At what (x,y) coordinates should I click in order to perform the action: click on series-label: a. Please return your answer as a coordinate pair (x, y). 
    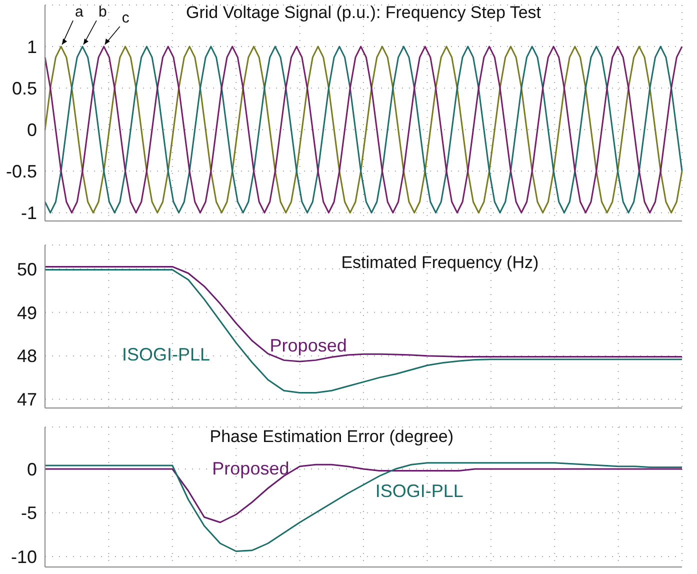
    Looking at the image, I should click on (79, 12).